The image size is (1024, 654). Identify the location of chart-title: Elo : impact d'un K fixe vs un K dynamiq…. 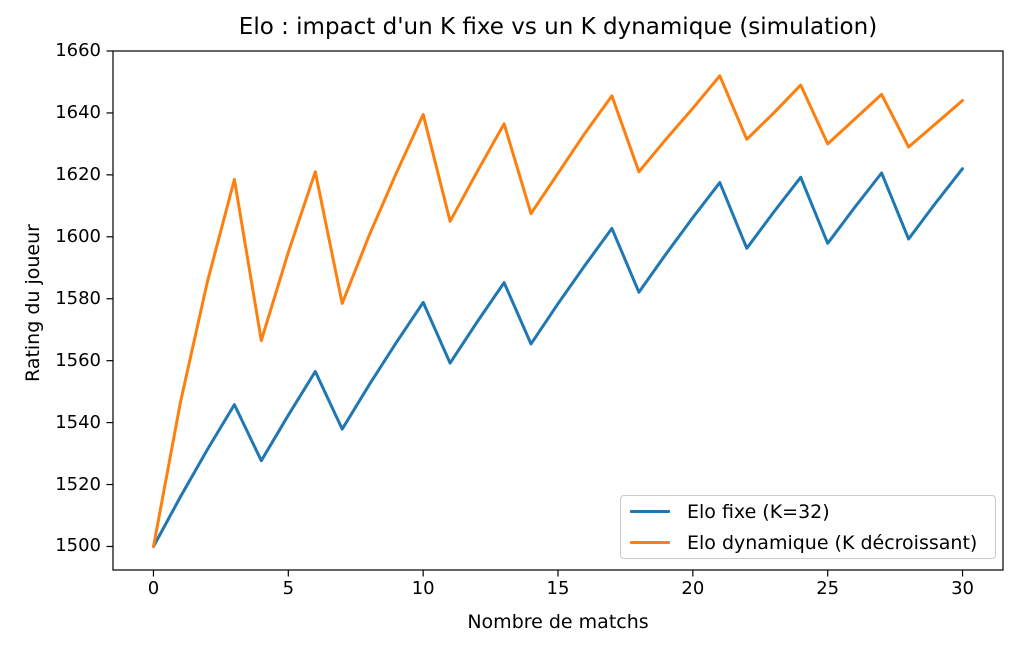
(558, 27).